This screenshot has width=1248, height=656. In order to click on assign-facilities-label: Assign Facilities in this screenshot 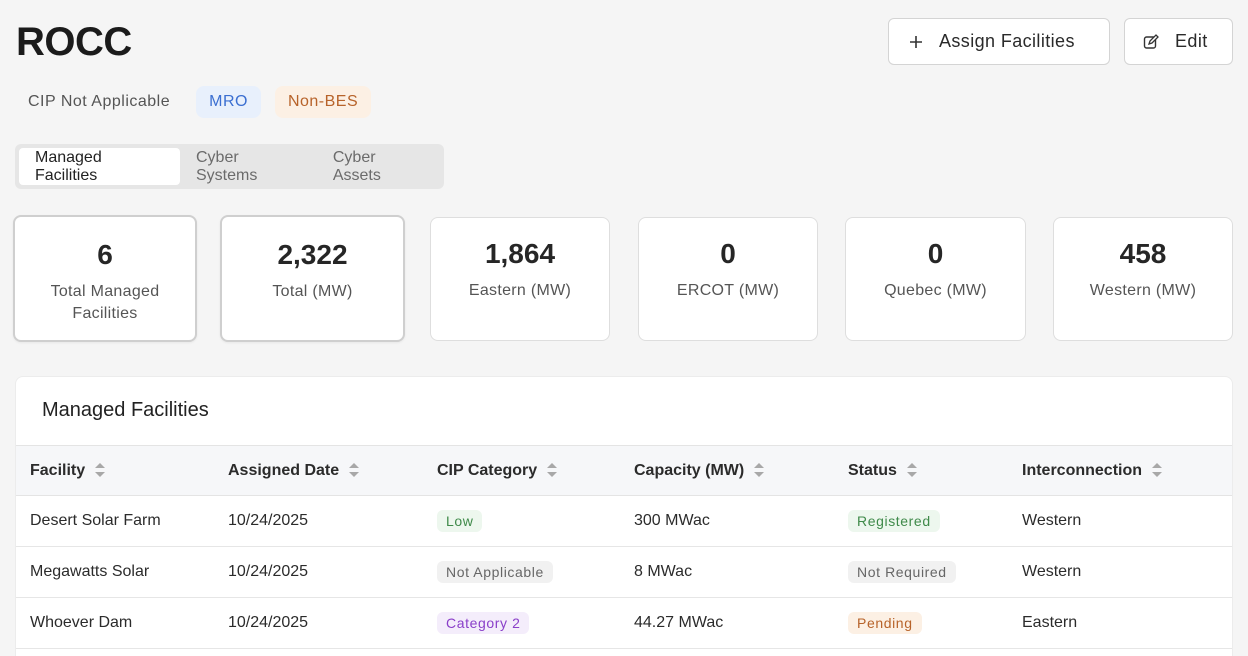, I will do `click(1007, 41)`.